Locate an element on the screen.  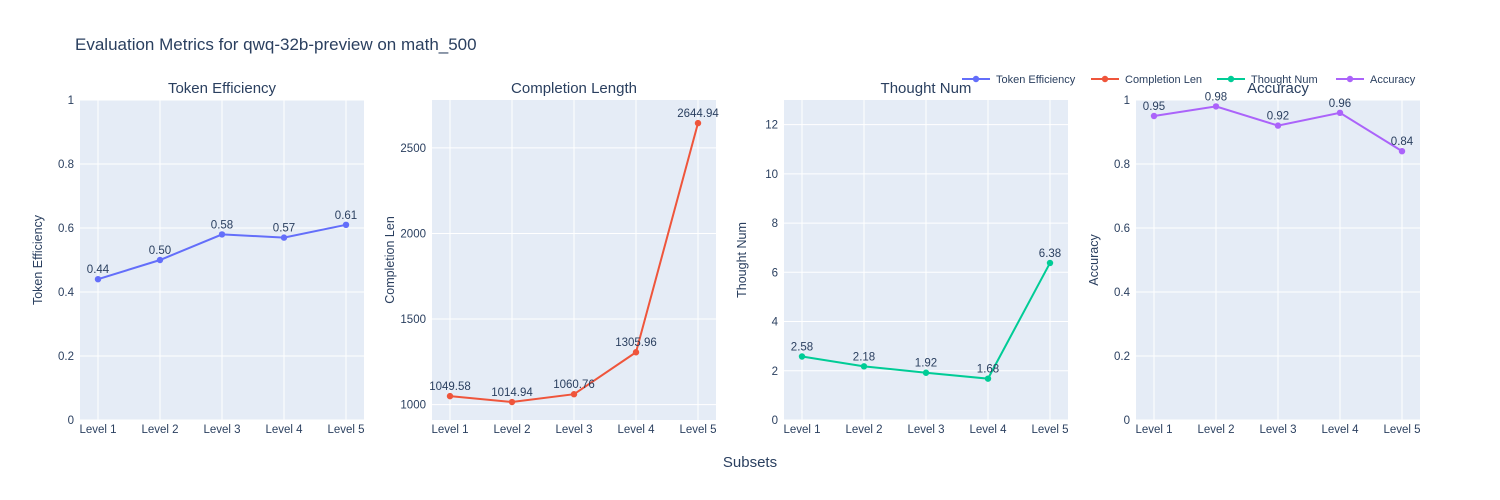
data-label: 0.98 is located at coordinates (1216, 97).